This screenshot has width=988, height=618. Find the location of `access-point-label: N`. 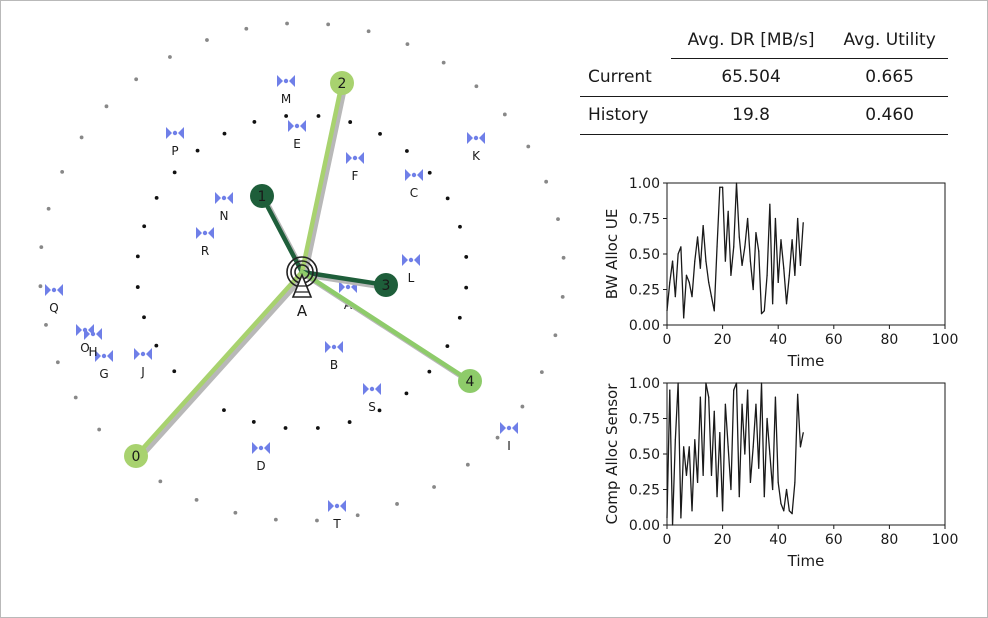

access-point-label: N is located at coordinates (224, 216).